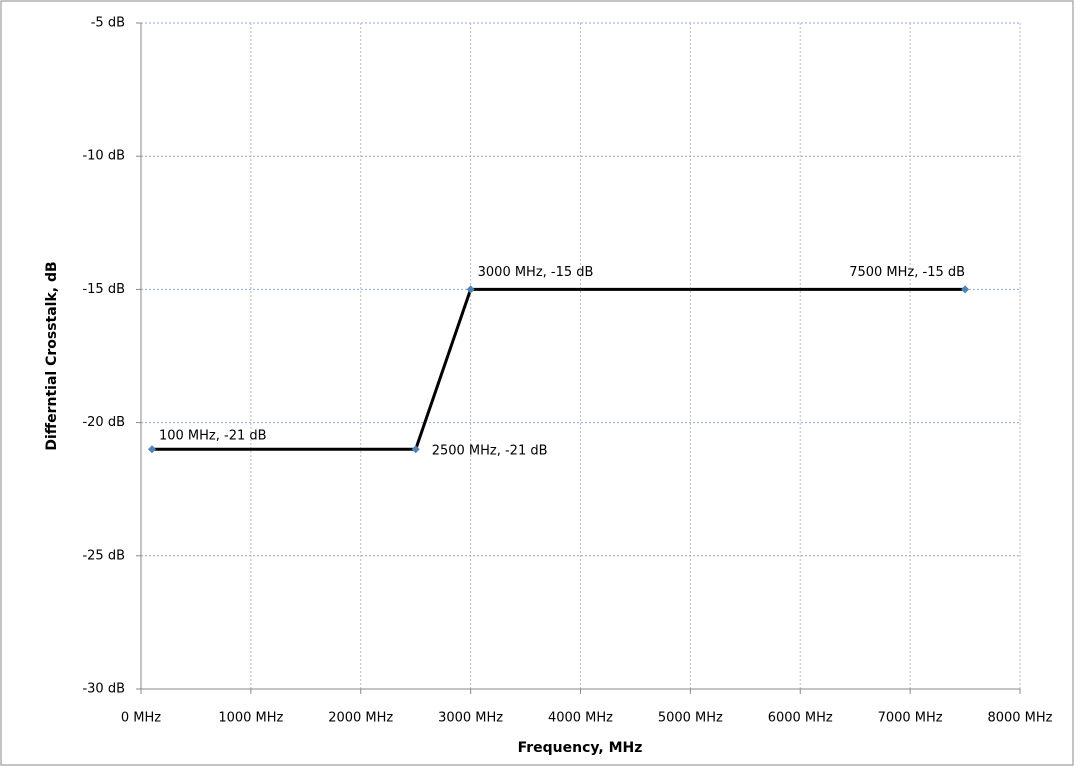 The width and height of the screenshot is (1075, 767). I want to click on y-tick-label: -25 dB, so click(103, 555).